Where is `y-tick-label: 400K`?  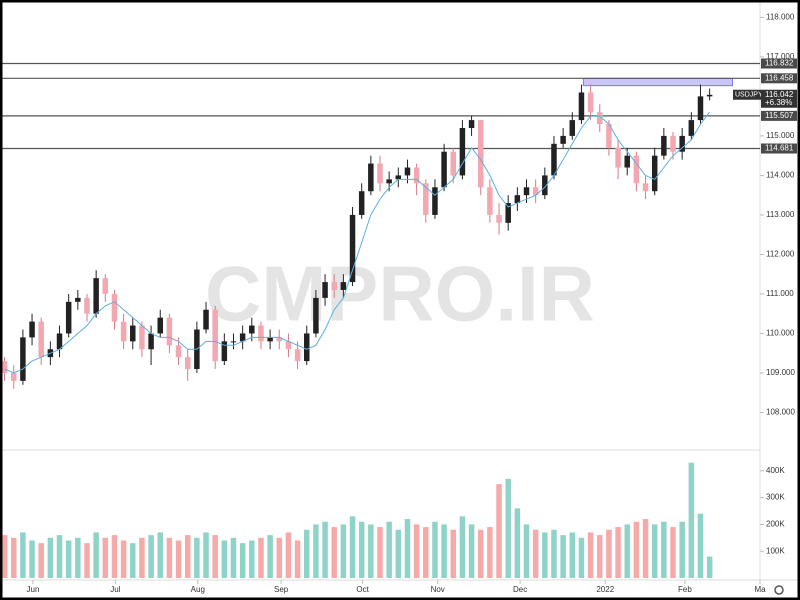
y-tick-label: 400K is located at coordinates (775, 470).